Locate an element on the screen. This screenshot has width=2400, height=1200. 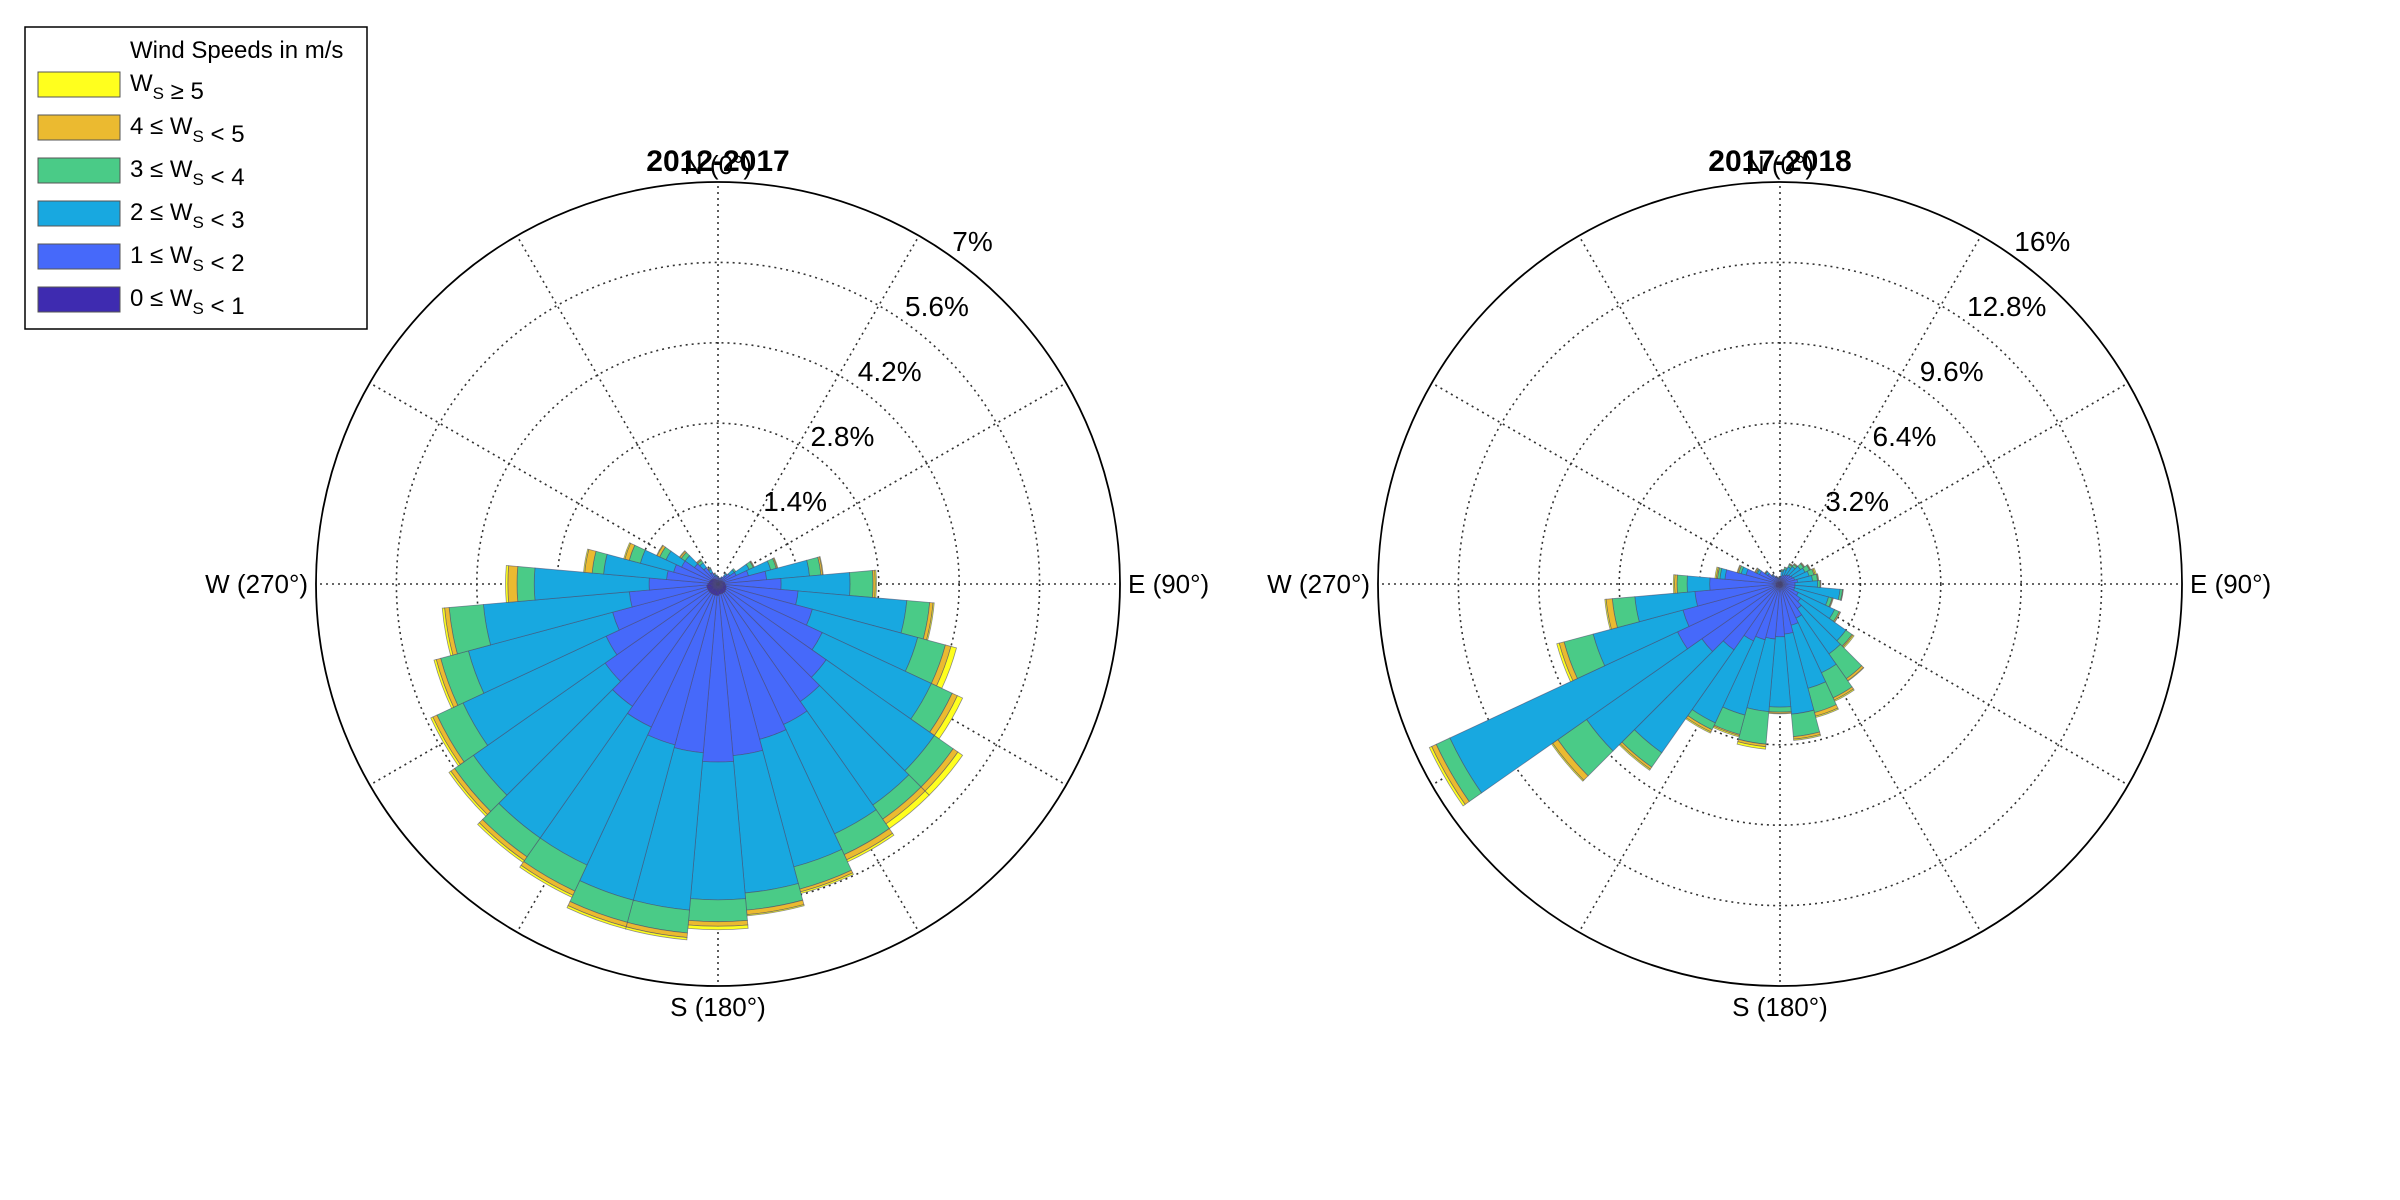
legend-entry: 3 ≤ WS < 4 is located at coordinates (141, 173).